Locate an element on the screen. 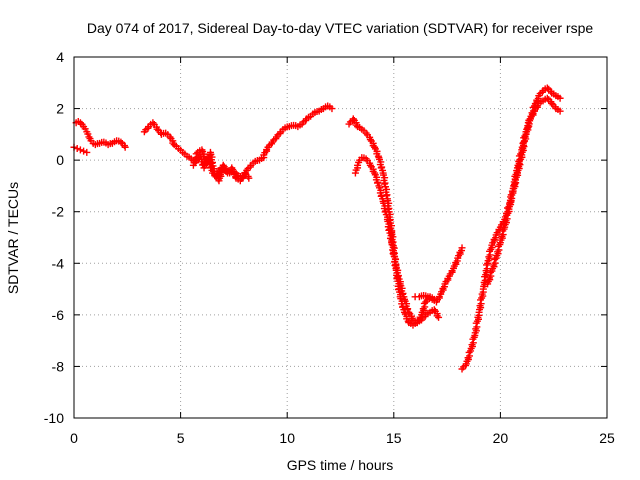 The height and width of the screenshot is (480, 640). x-tick-label: 20 is located at coordinates (501, 438).